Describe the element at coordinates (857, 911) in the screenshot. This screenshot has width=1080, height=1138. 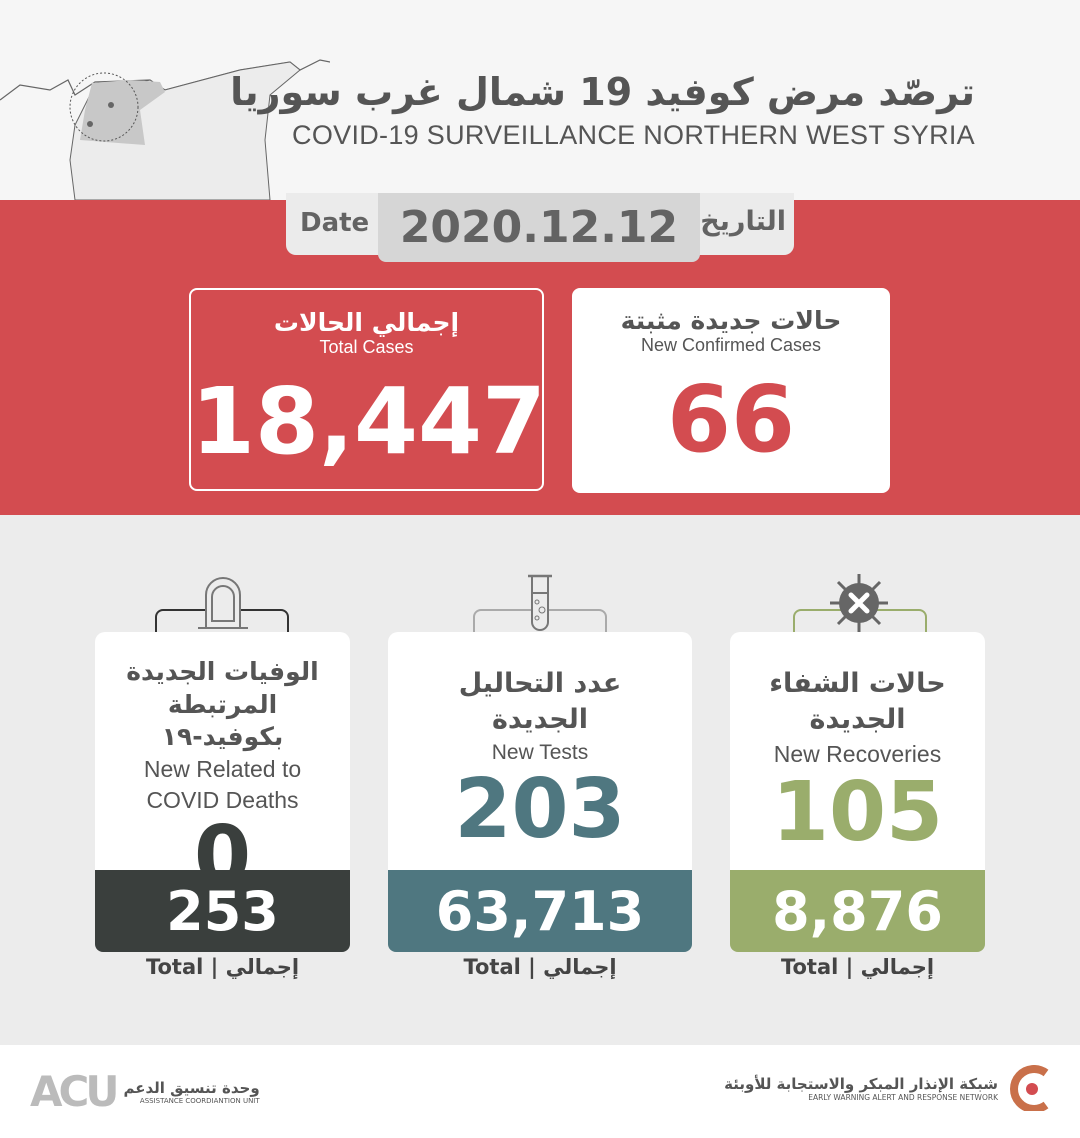
I see `recoveries-total: 8,876` at that location.